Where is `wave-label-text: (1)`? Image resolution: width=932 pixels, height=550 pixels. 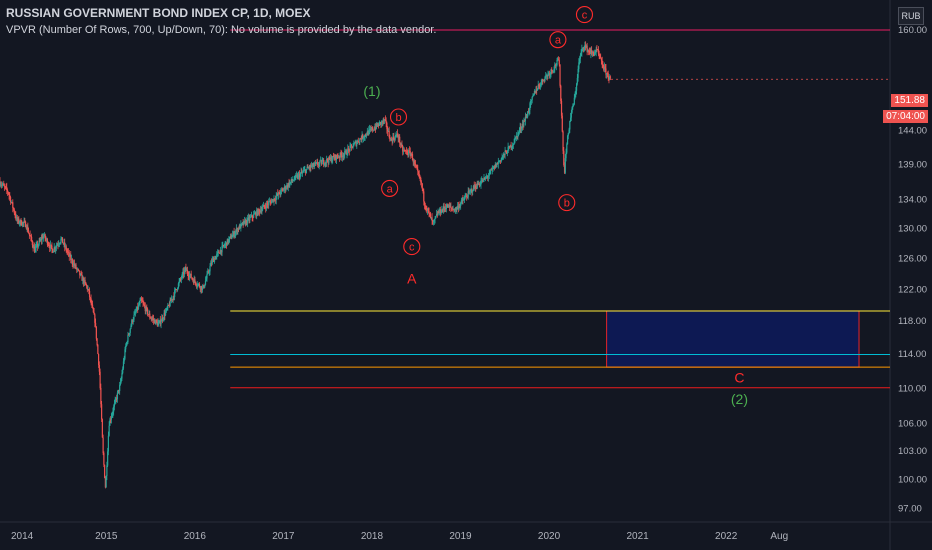
wave-label-text: (1) is located at coordinates (371, 91).